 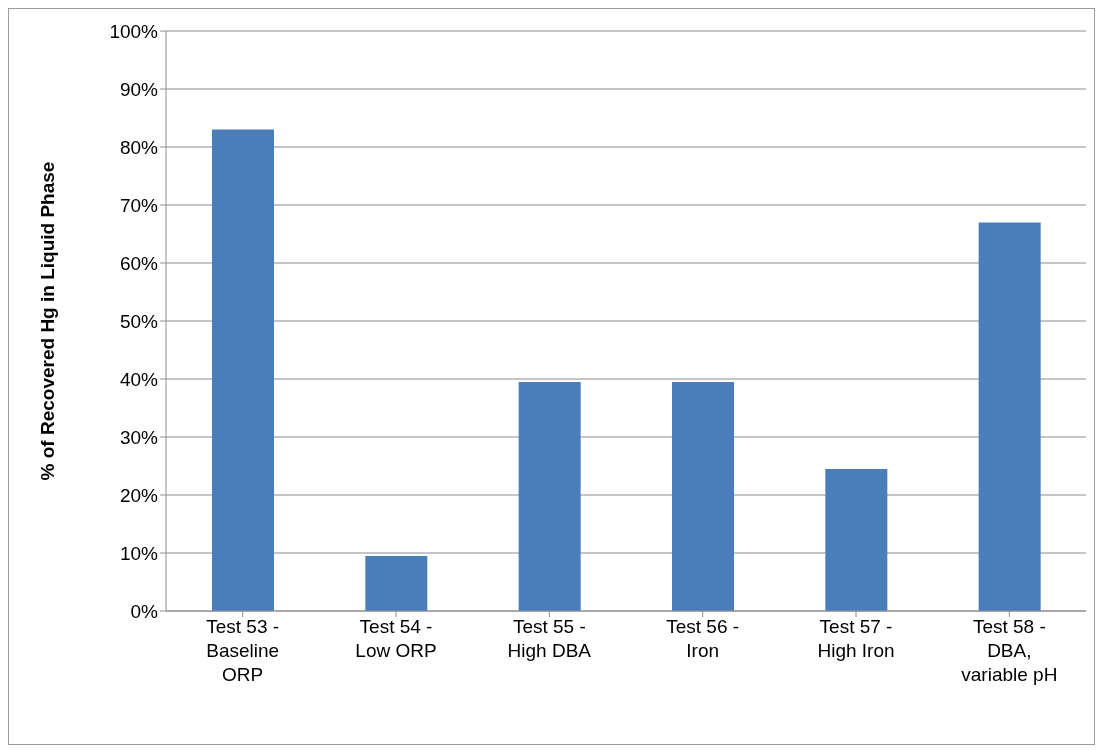 I want to click on y-tick-label: 30%, so click(x=139, y=437).